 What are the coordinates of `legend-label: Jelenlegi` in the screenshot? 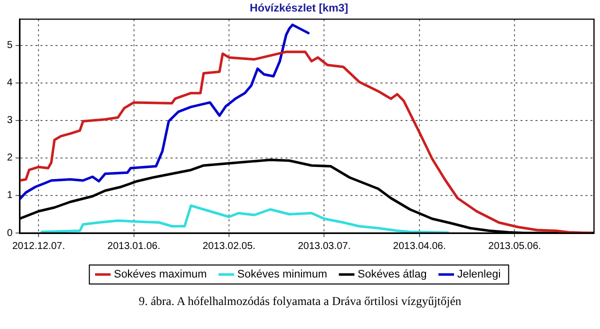 It's located at (479, 274).